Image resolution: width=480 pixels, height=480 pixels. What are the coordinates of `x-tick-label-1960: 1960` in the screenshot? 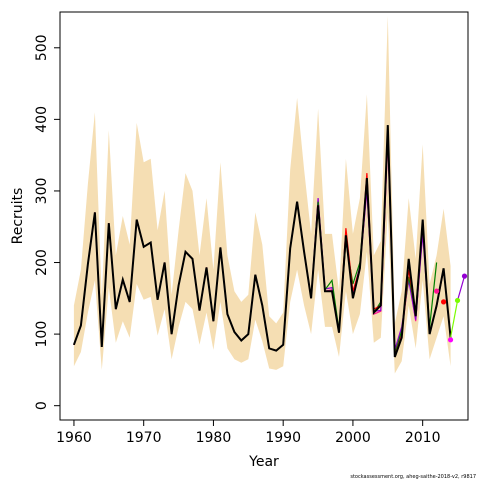 It's located at (74, 438).